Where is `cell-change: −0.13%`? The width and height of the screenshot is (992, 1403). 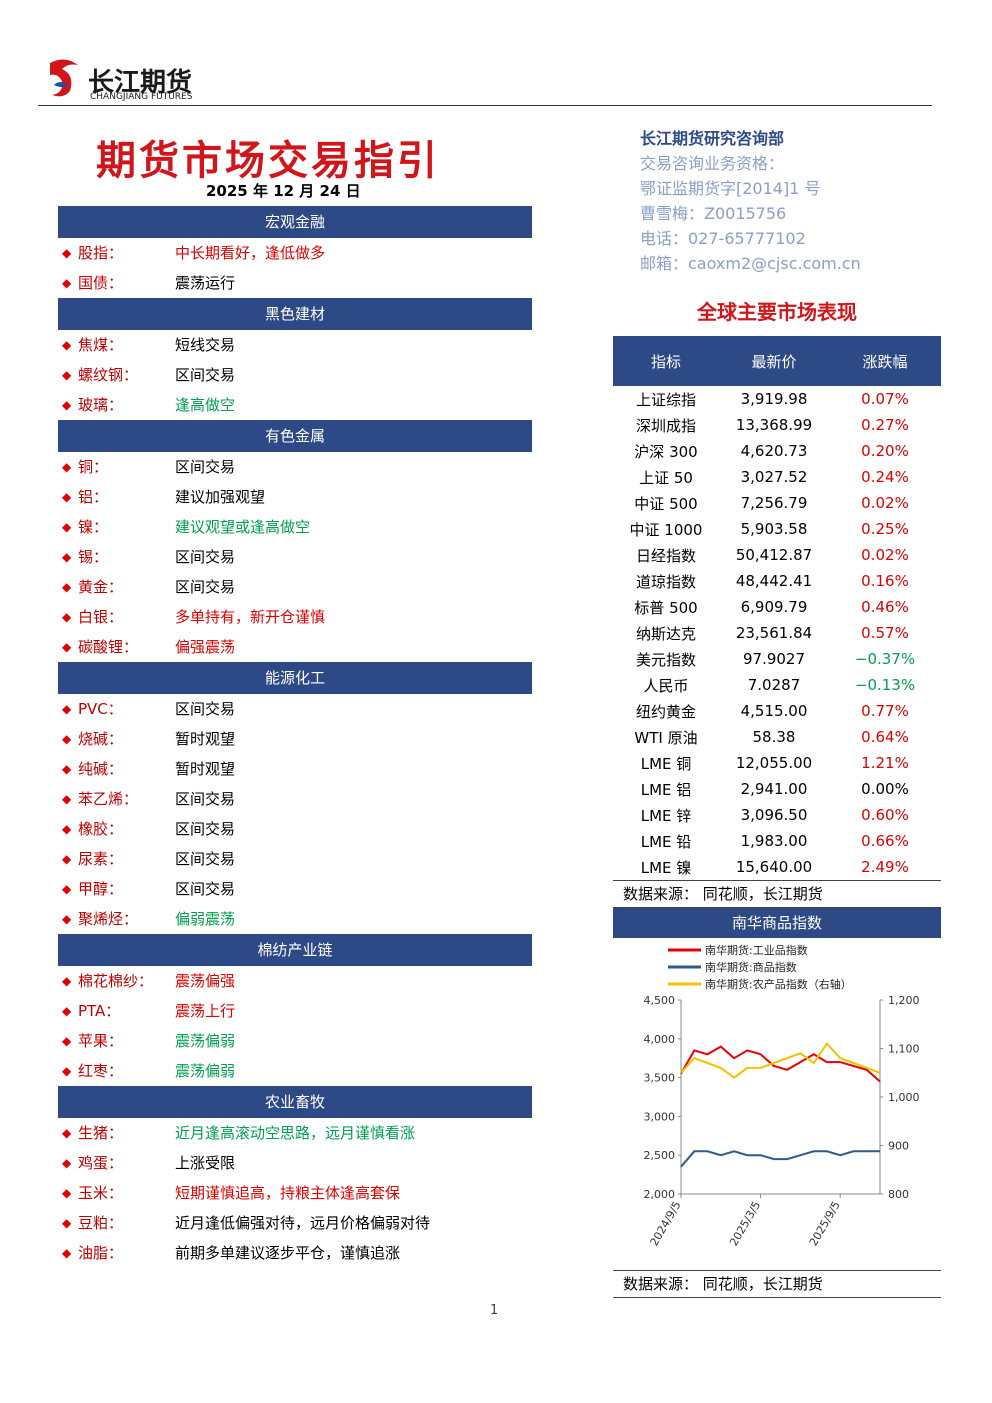
cell-change: −0.13% is located at coordinates (885, 685).